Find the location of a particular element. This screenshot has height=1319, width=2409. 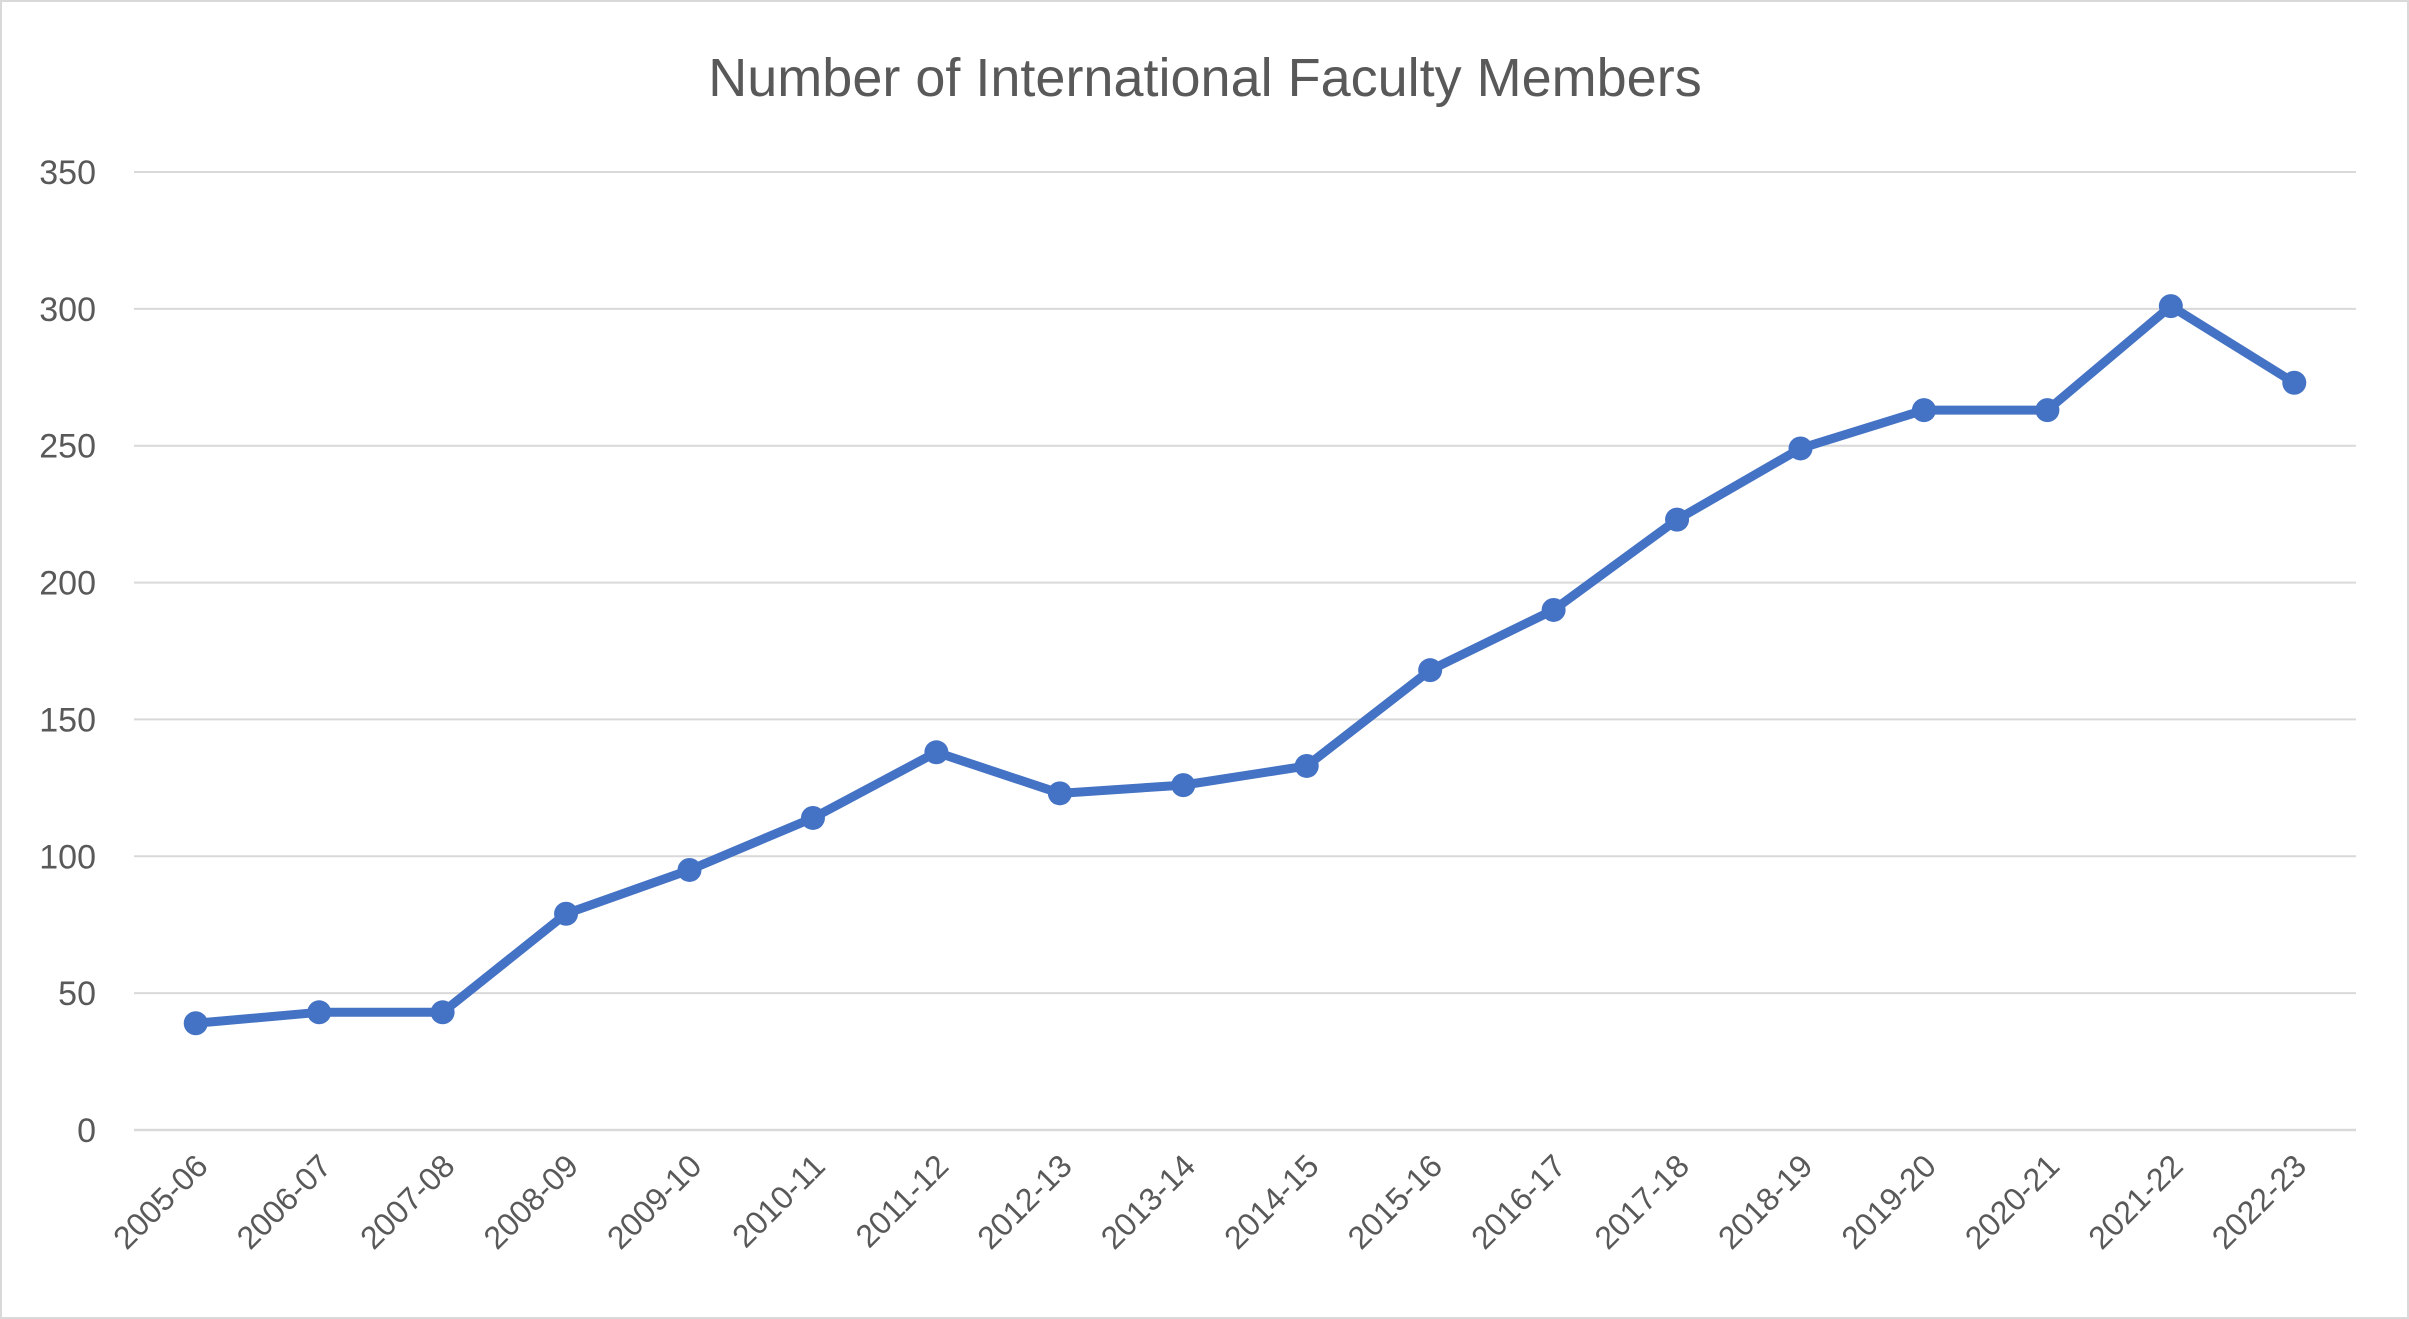

x-tick-label: 2007-08 is located at coordinates (407, 1201).